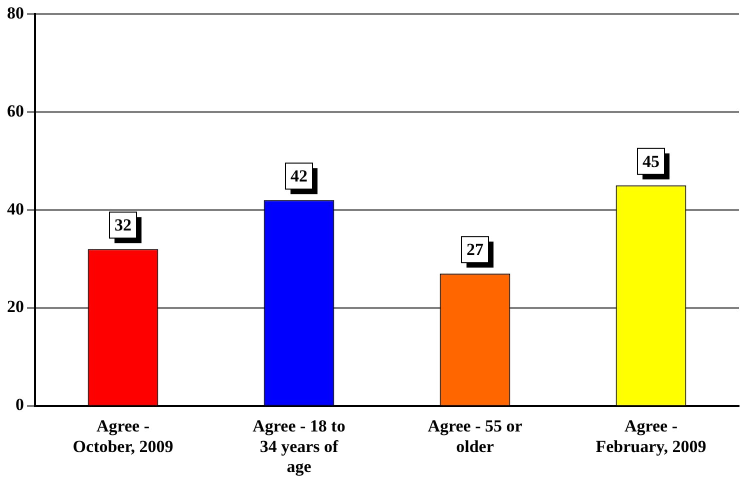  Describe the element at coordinates (651, 161) in the screenshot. I see `data-label: 45` at that location.